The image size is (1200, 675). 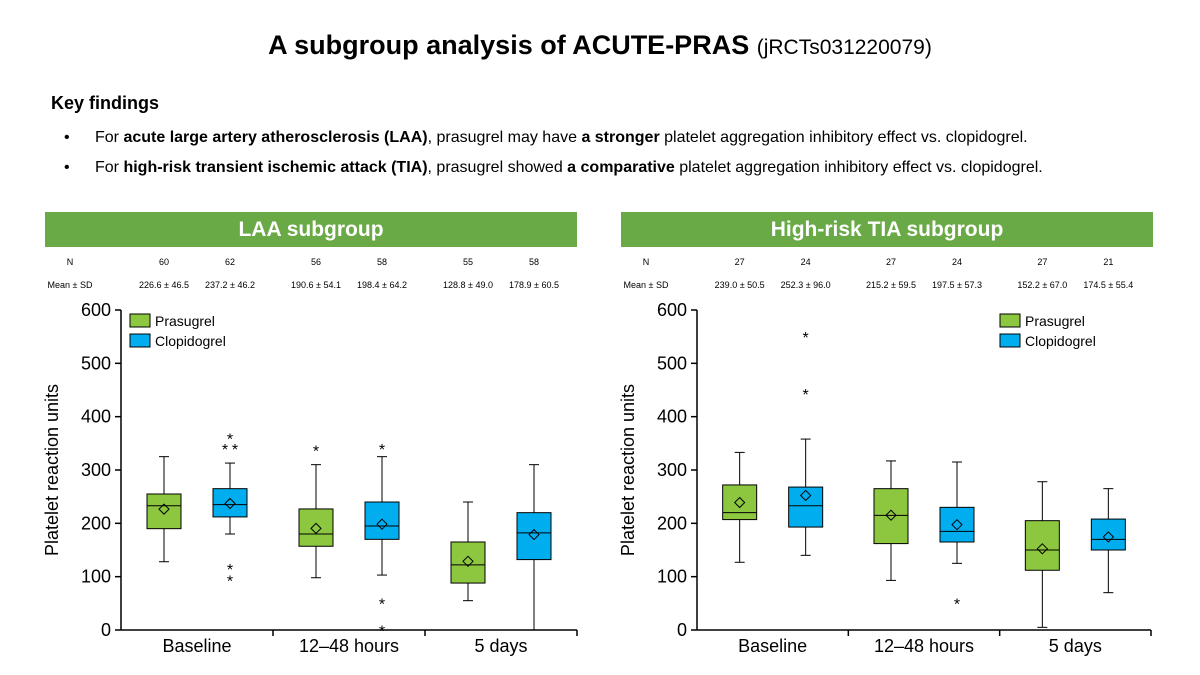 I want to click on x-category-label: 5 days, so click(x=500, y=646).